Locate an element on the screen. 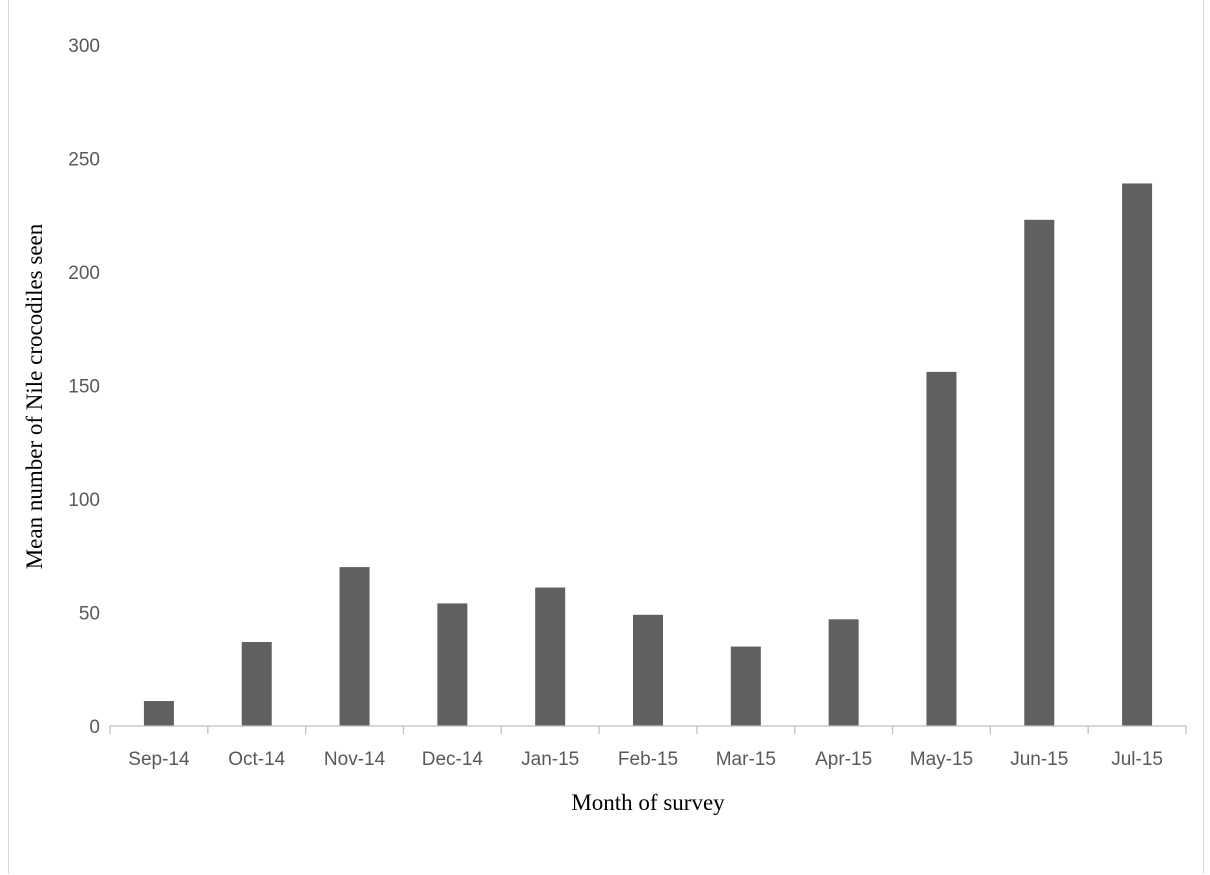 Image resolution: width=1210 pixels, height=875 pixels. x-tick-label: Nov-14 is located at coordinates (355, 759).